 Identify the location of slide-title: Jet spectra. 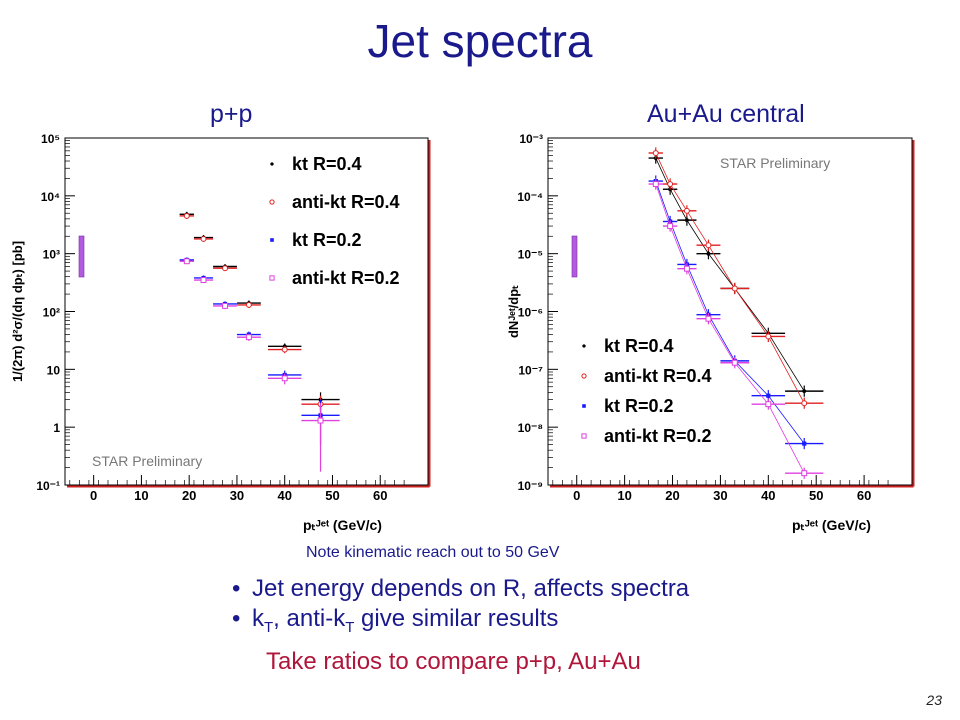
(480, 41).